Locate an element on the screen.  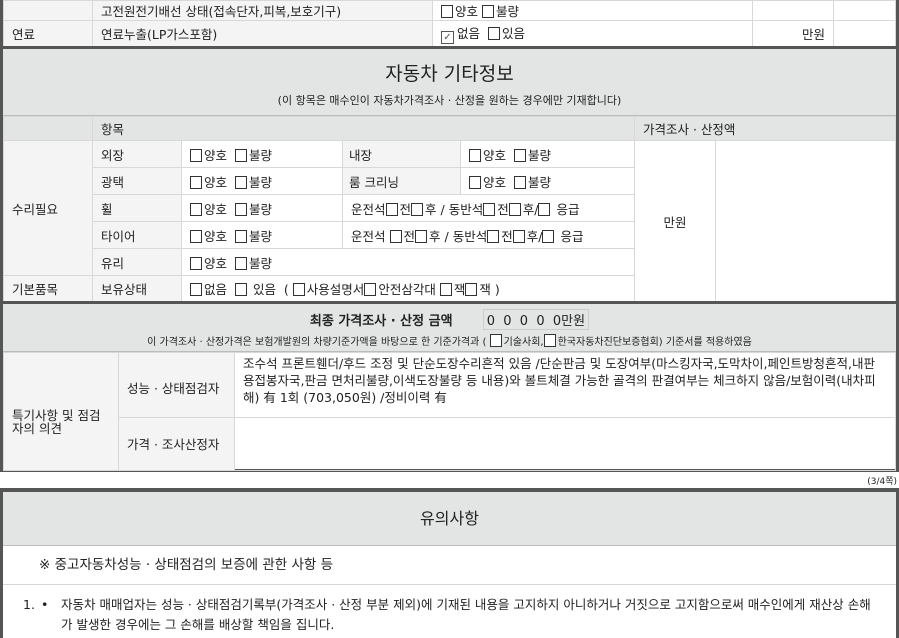
checkbox-checked: ✓ is located at coordinates (447, 37).